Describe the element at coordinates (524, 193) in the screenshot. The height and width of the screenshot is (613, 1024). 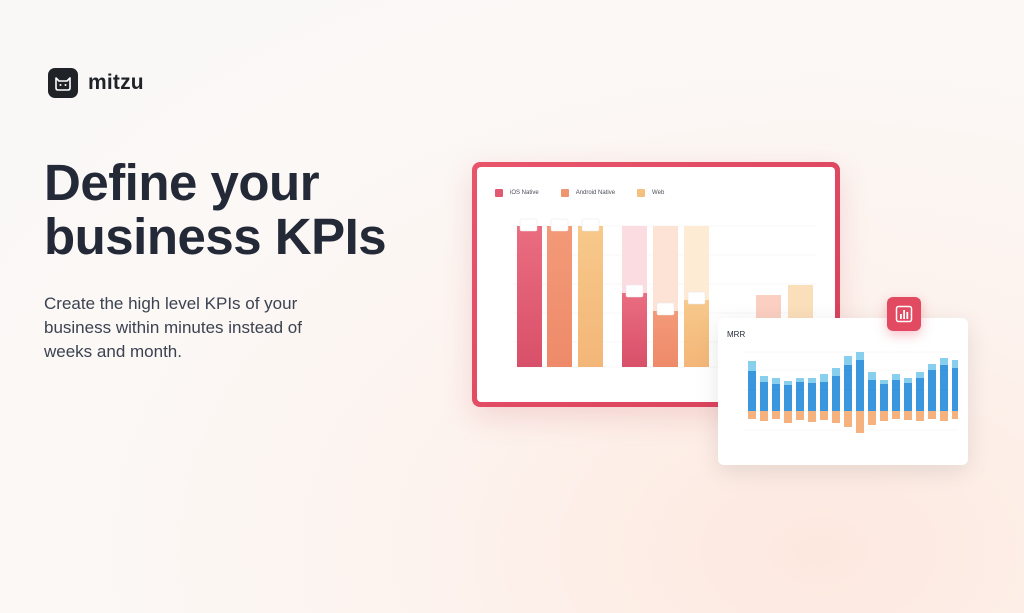
I see `legend-label-ios: iOS Native` at that location.